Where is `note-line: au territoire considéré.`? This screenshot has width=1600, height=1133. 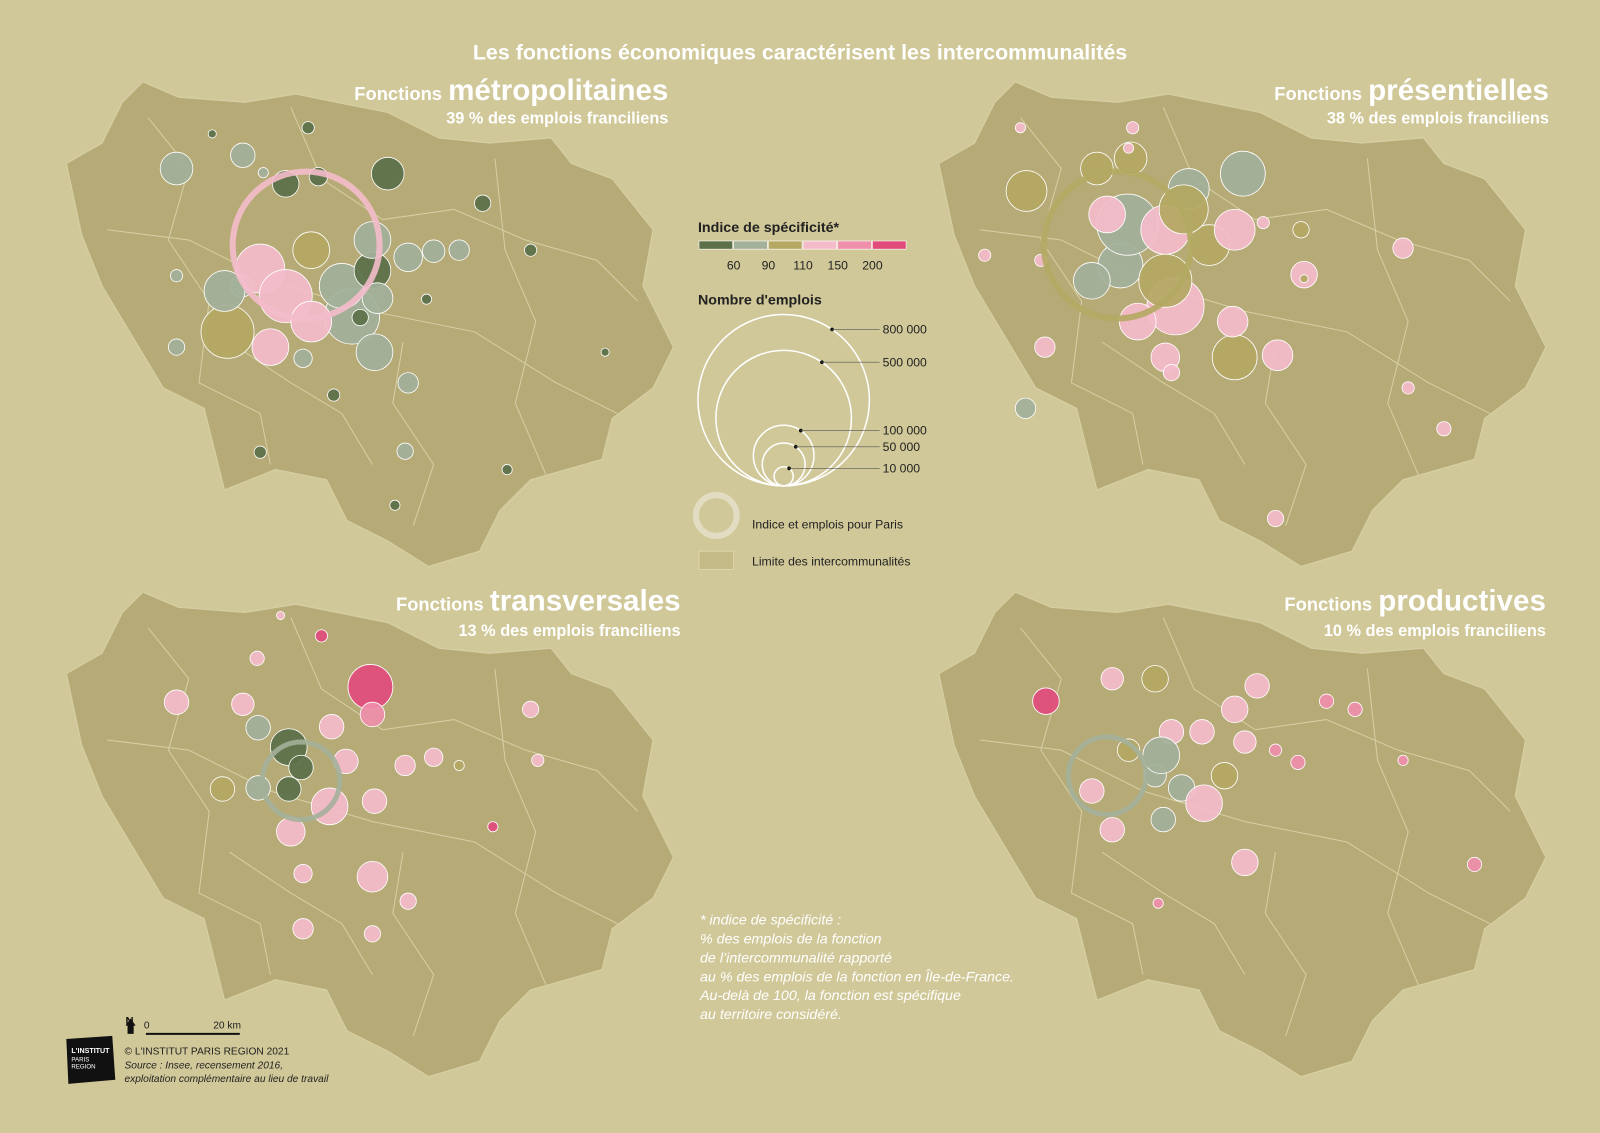
note-line: au territoire considéré. is located at coordinates (771, 1015).